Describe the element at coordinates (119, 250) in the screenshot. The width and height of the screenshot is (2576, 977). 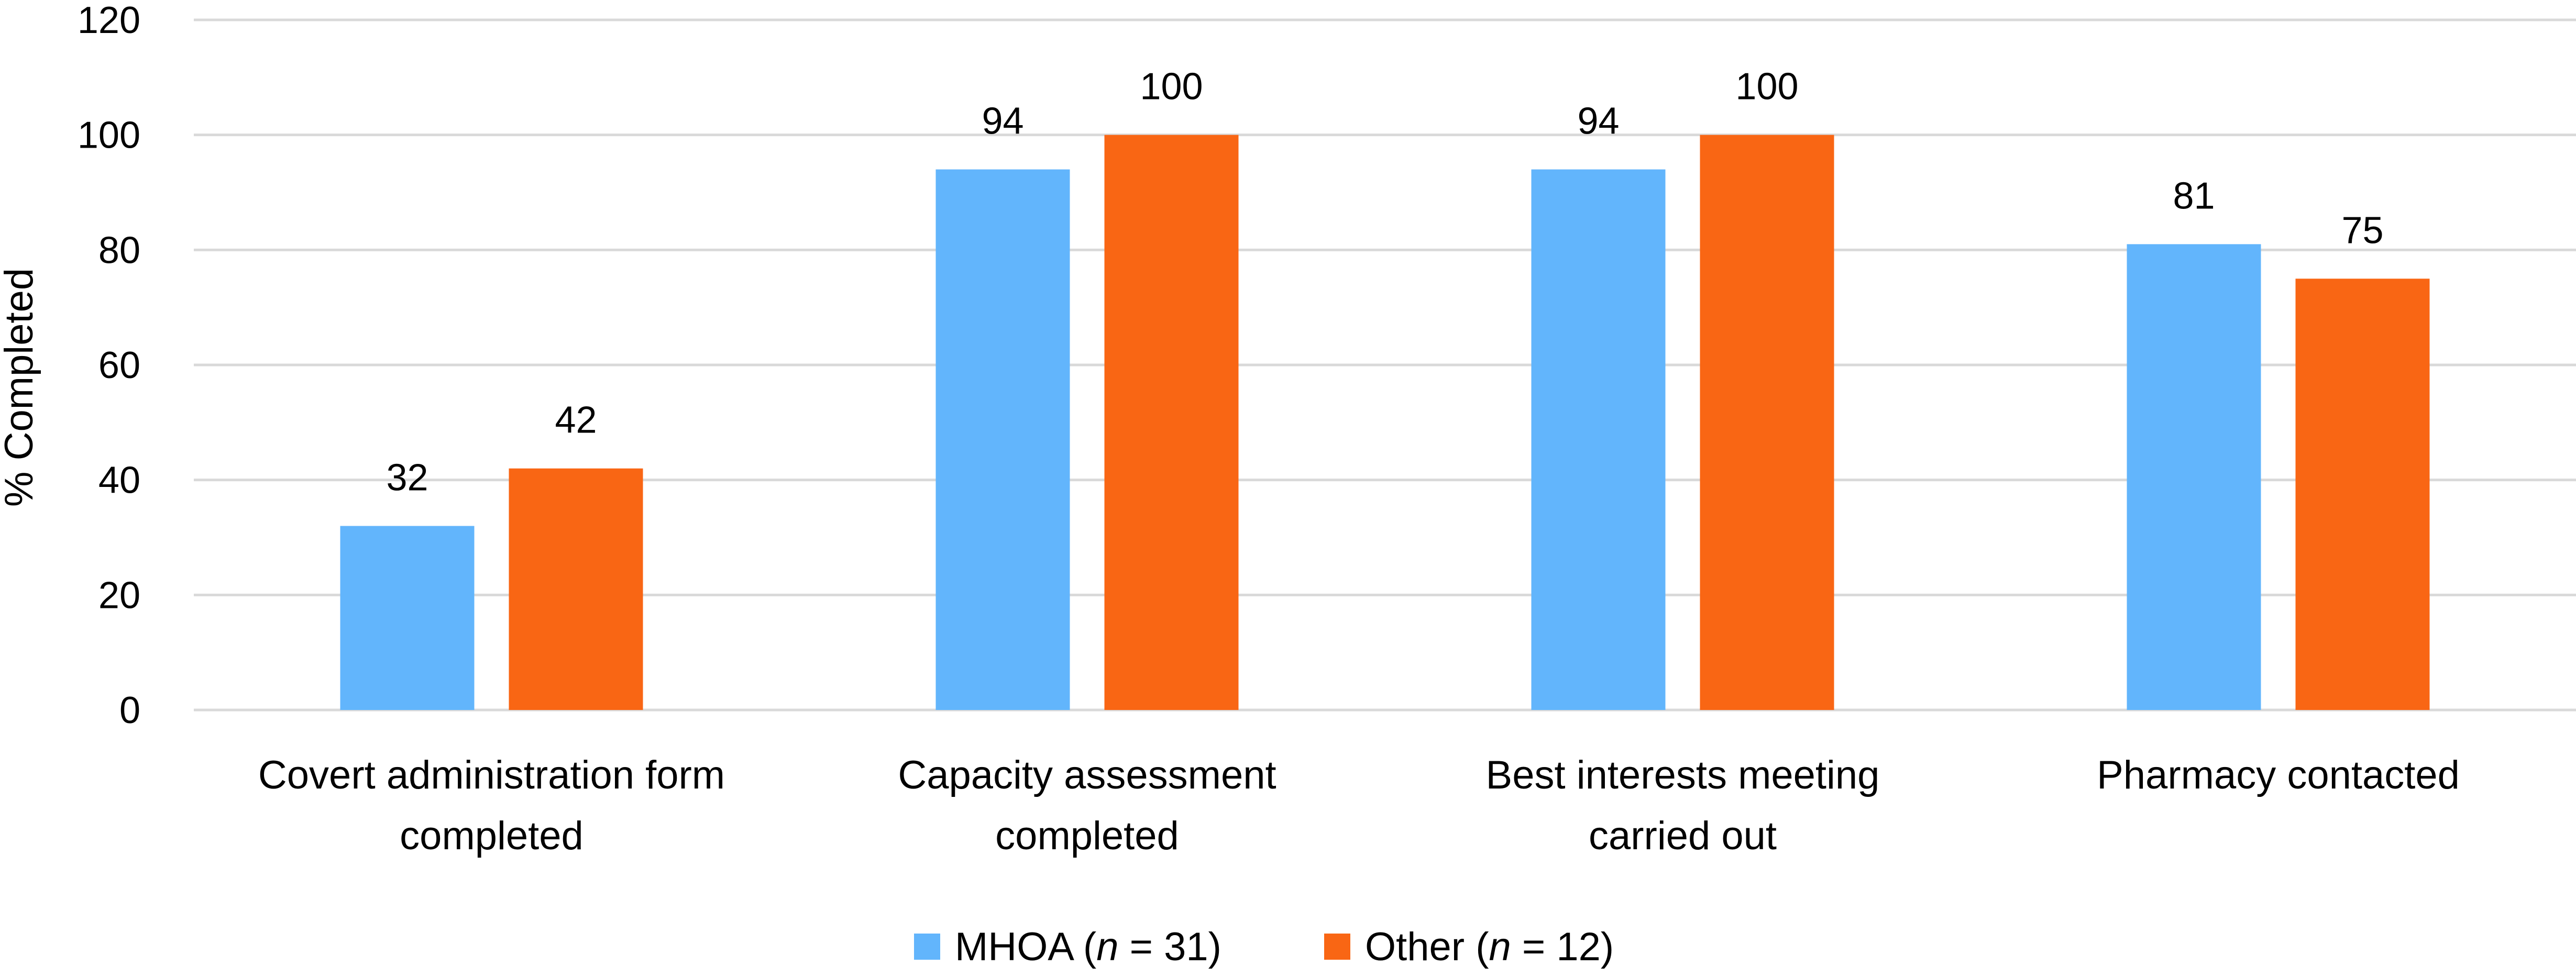
I see `y-tick-label: 80` at that location.